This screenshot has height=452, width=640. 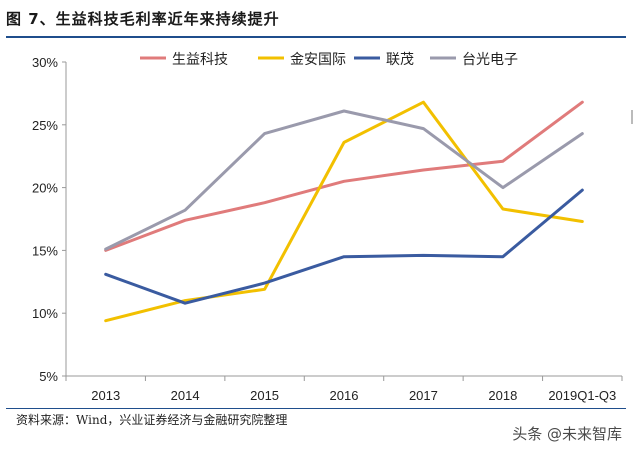 What do you see at coordinates (316, 37) in the screenshot?
I see `title-rule` at bounding box center [316, 37].